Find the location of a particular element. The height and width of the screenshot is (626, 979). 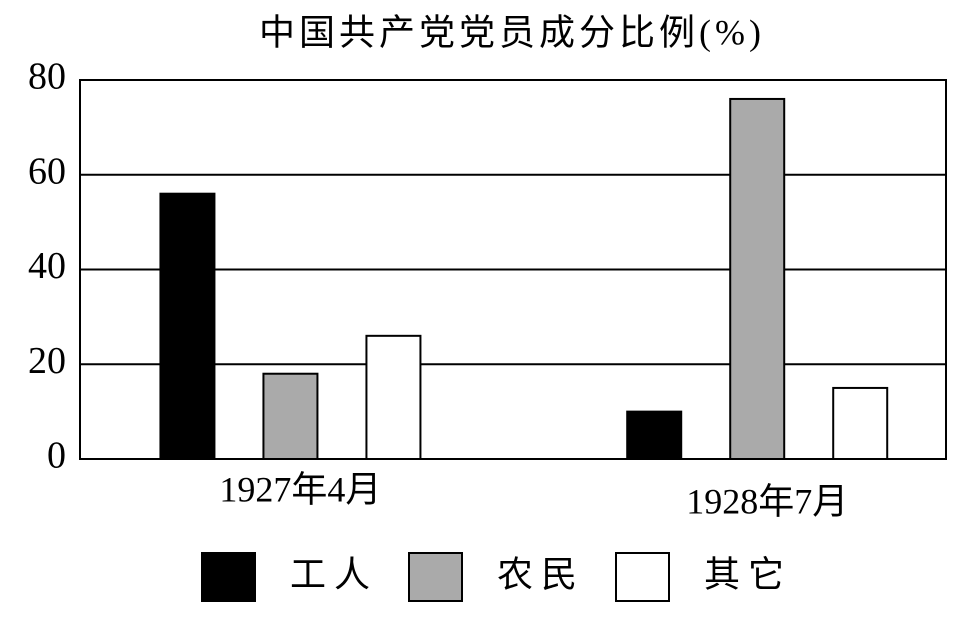

chart-title: 中国共产党党员成分比例(%) is located at coordinates (512, 32).